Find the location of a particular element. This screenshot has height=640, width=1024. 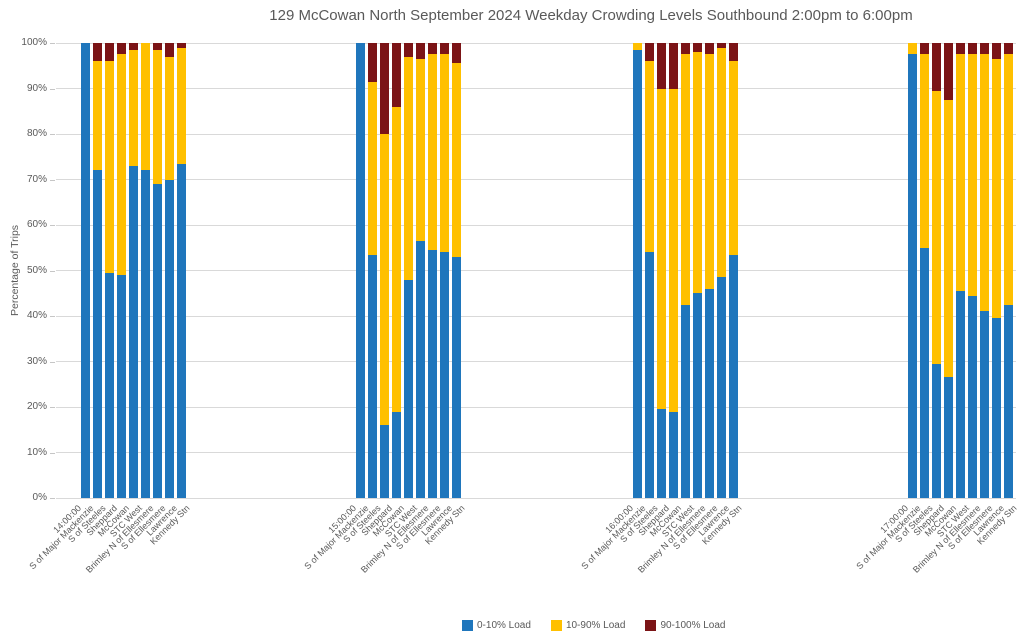

legend-item: 10-90% Load is located at coordinates (588, 625).